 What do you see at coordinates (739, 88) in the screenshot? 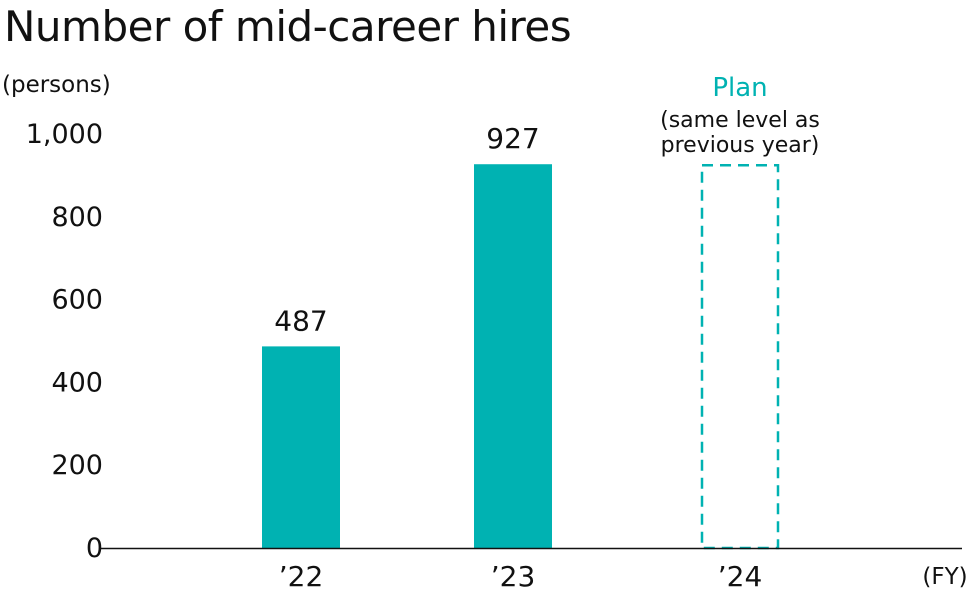
I see `plan-annotation-title: Plan` at bounding box center [739, 88].